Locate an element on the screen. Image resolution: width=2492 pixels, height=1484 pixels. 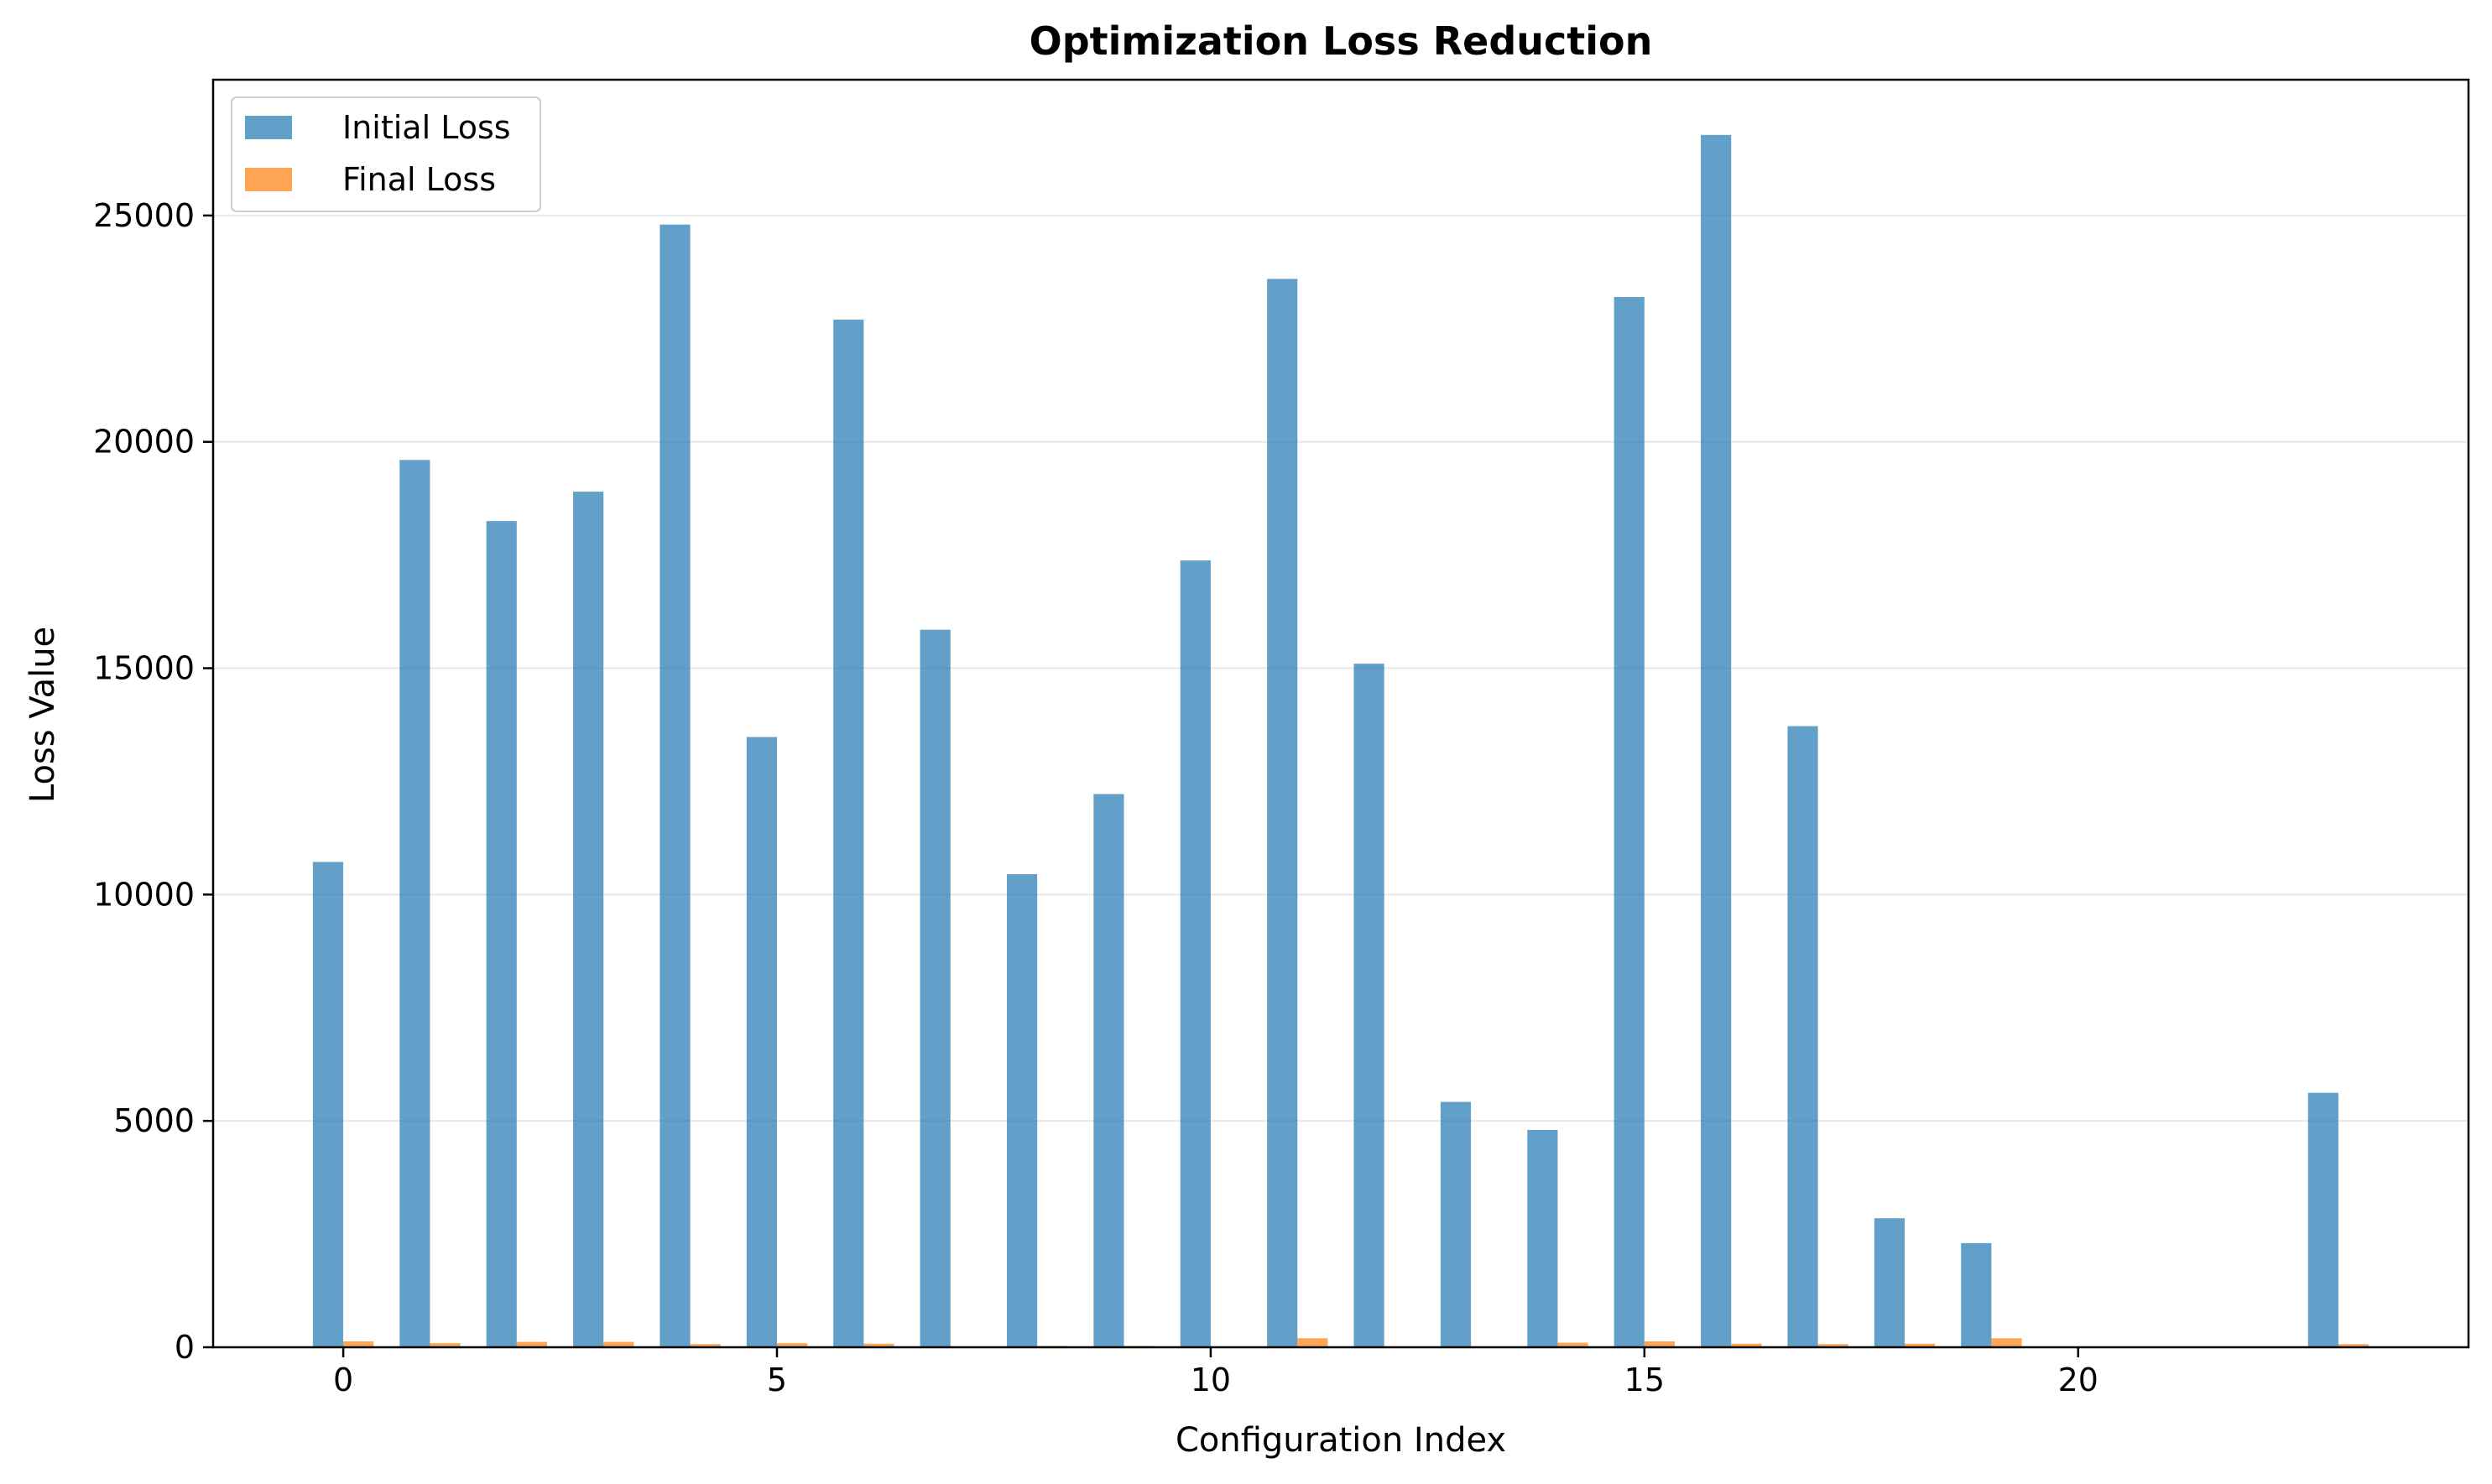
legend-label-final-loss: Final Loss is located at coordinates (419, 179).